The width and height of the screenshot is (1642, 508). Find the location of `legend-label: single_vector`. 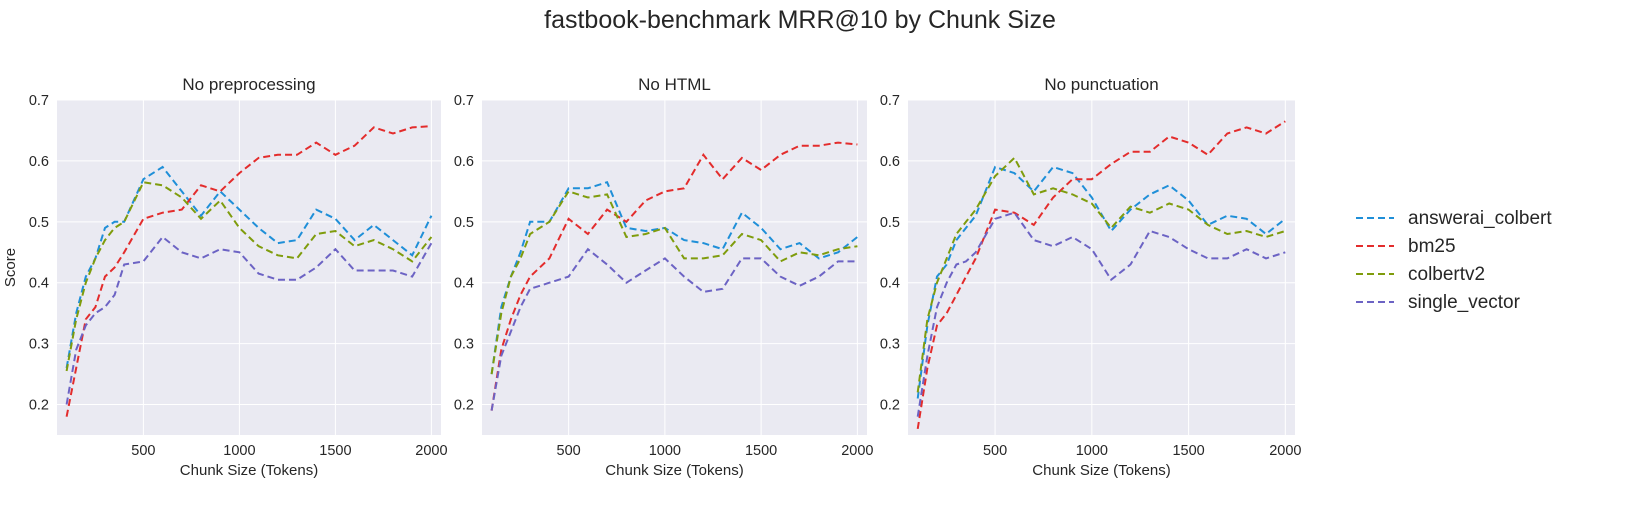

legend-label: single_vector is located at coordinates (1464, 302).